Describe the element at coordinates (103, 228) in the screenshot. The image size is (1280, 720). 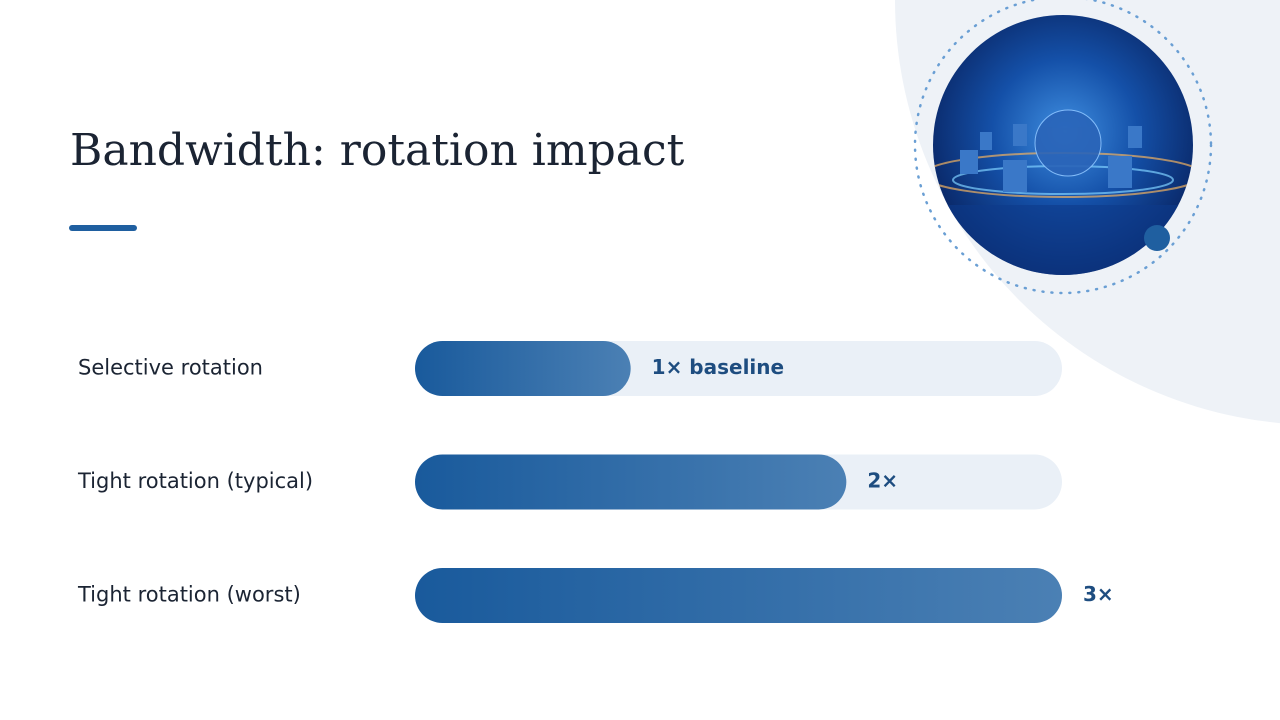
I see `title-underline` at that location.